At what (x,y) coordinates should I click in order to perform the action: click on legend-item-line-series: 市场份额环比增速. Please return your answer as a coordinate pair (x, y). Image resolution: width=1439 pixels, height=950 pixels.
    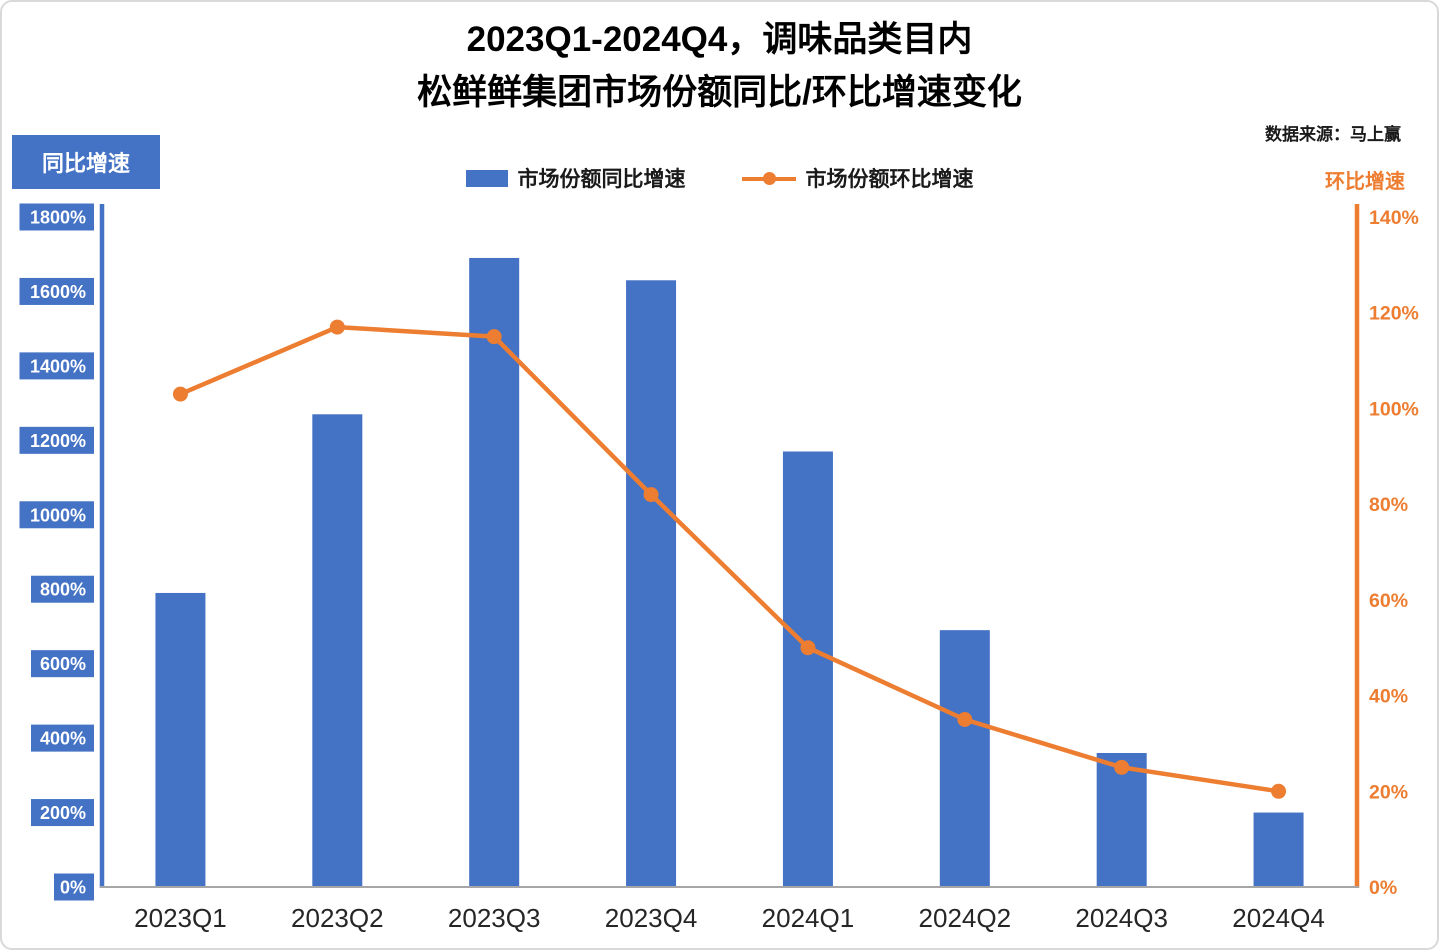
    Looking at the image, I should click on (857, 178).